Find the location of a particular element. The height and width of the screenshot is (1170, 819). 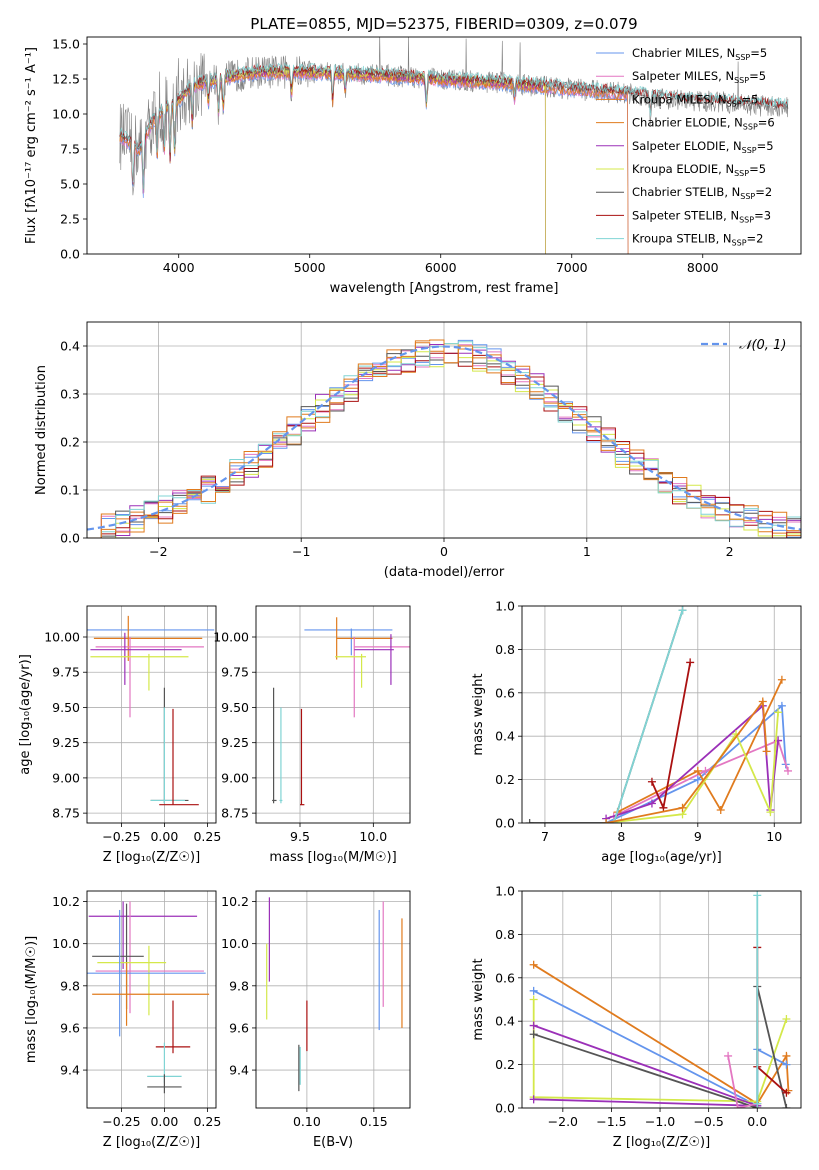

legend-entry: Salpeter MILES, NSSP=5 is located at coordinates (699, 77).